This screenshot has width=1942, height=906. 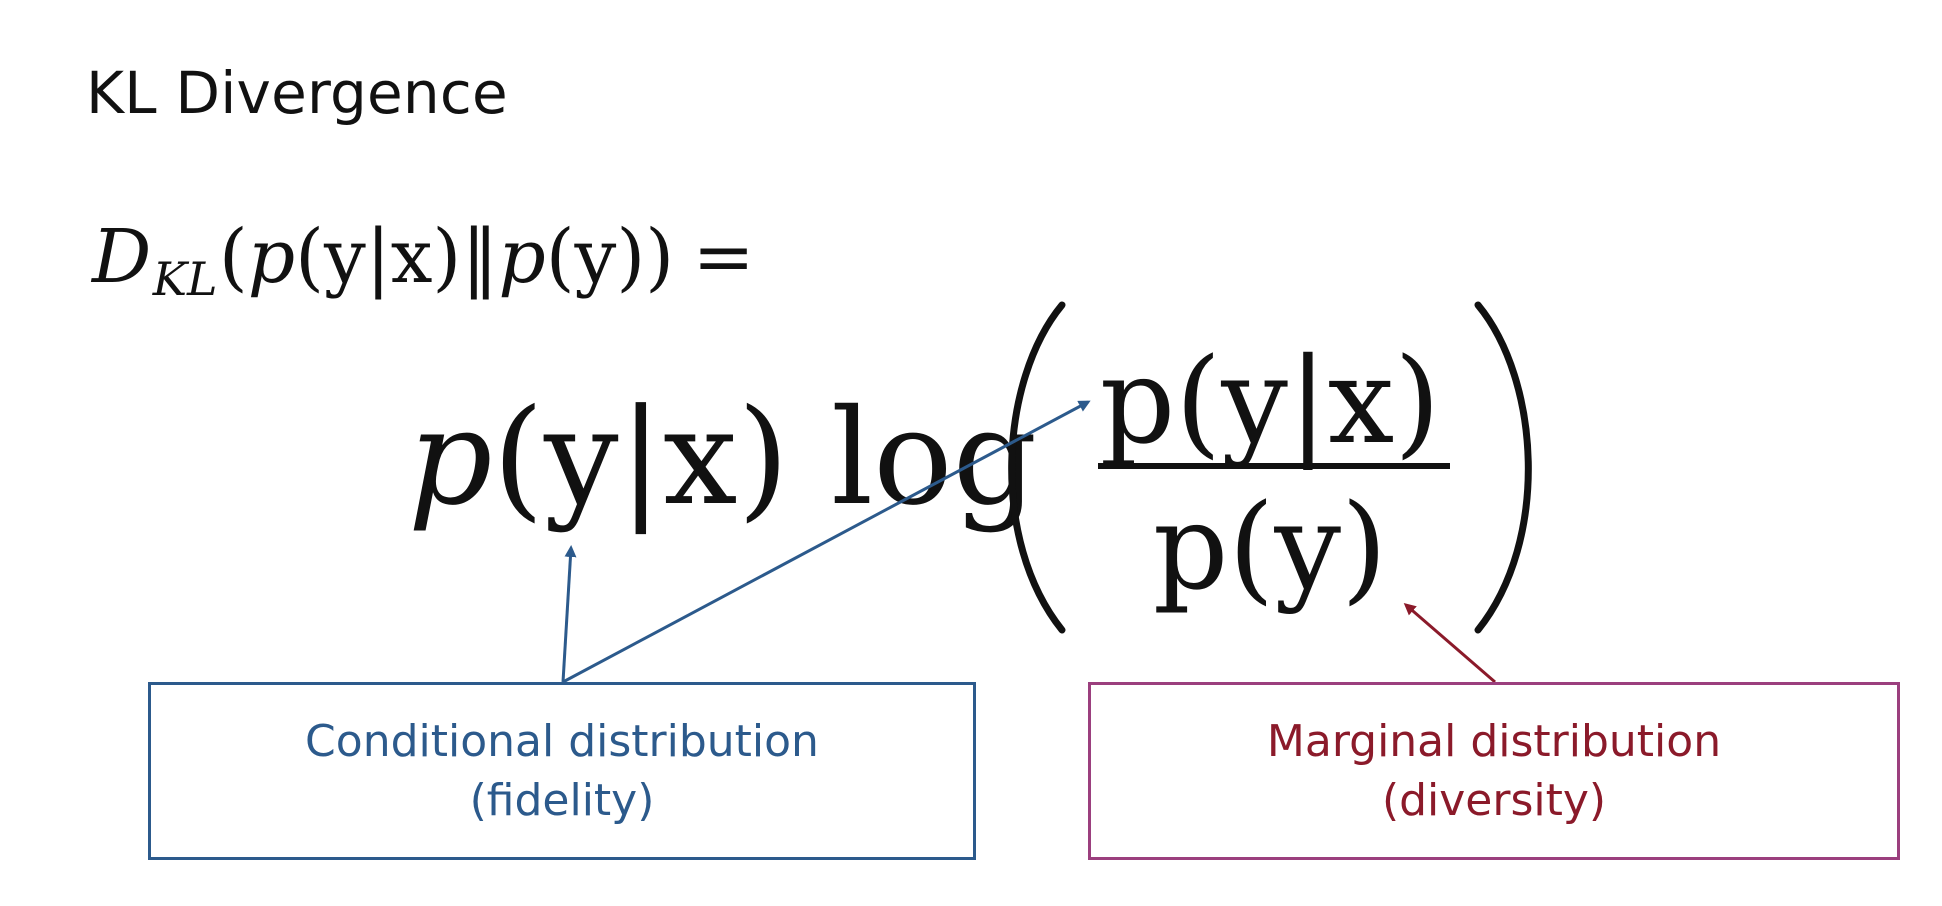 What do you see at coordinates (122, 257) in the screenshot?
I see `d-symbol: D` at bounding box center [122, 257].